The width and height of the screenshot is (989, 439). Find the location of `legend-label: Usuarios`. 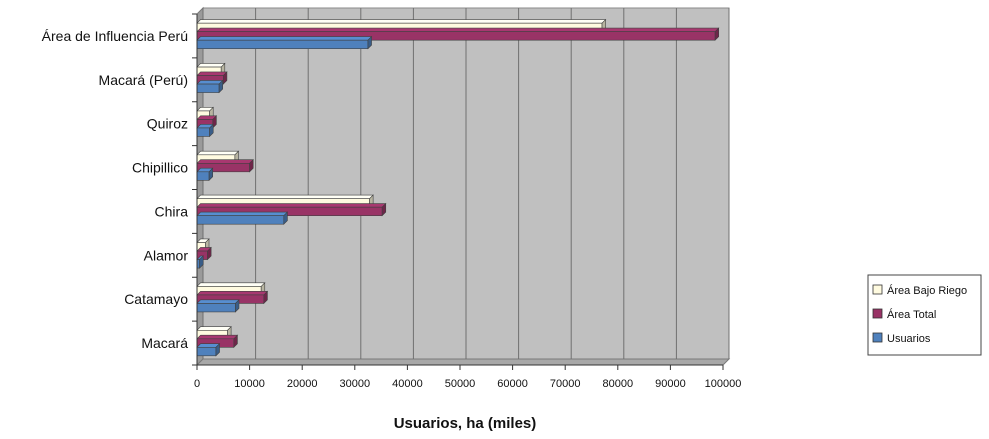

legend-label: Usuarios is located at coordinates (909, 339).